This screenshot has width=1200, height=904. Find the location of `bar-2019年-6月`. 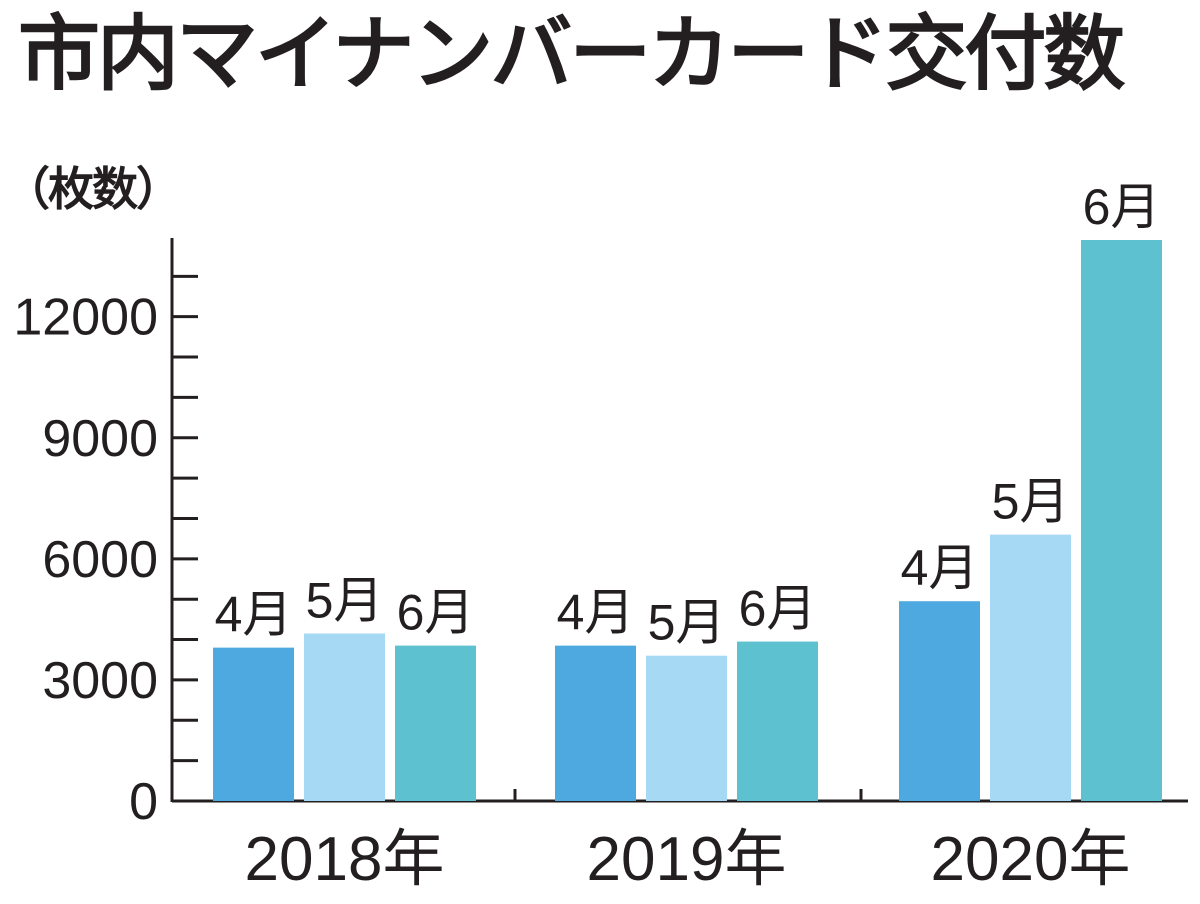

bar-2019年-6月 is located at coordinates (777, 721).